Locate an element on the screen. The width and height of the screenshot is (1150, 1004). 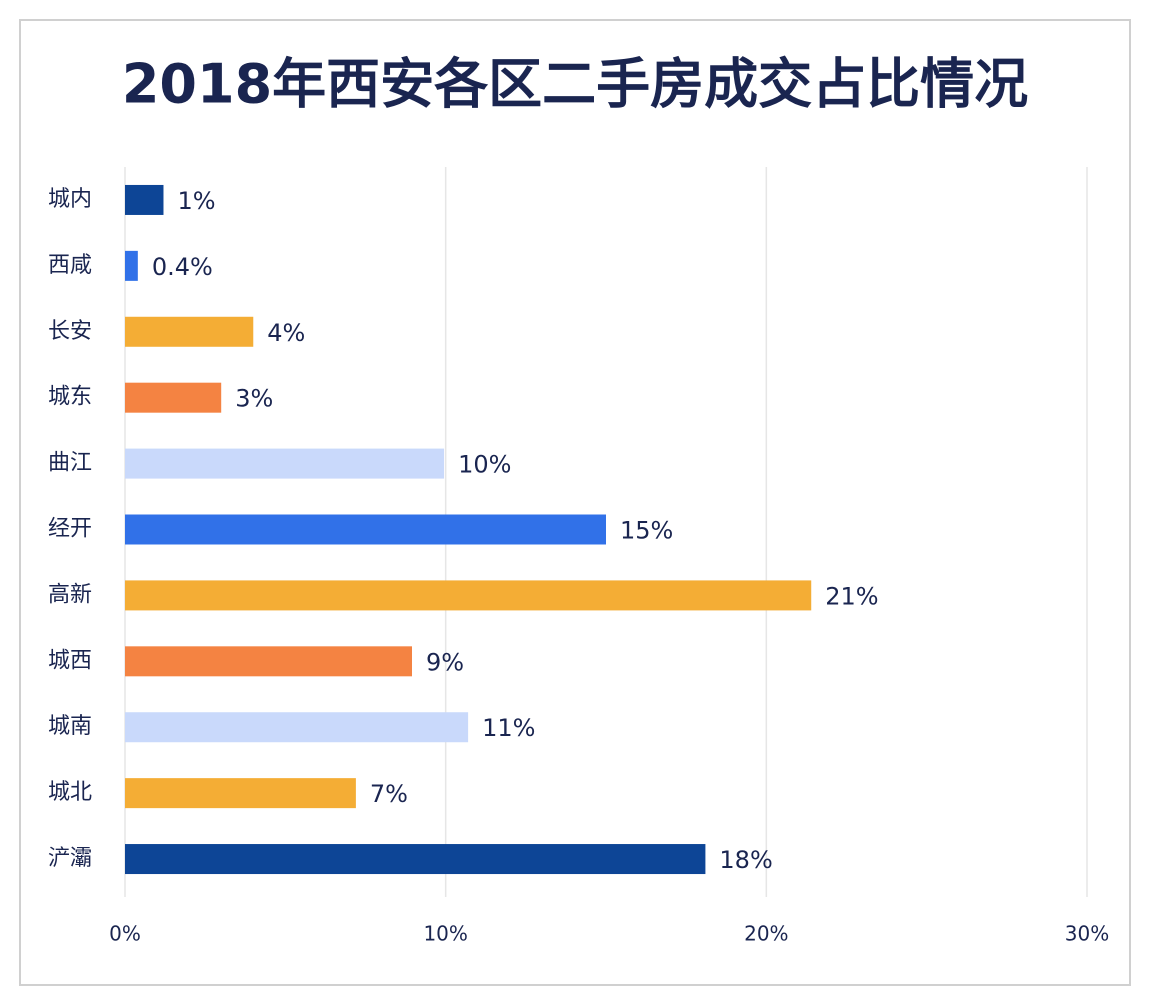
y-tick-label: 城西 is located at coordinates (70, 660).